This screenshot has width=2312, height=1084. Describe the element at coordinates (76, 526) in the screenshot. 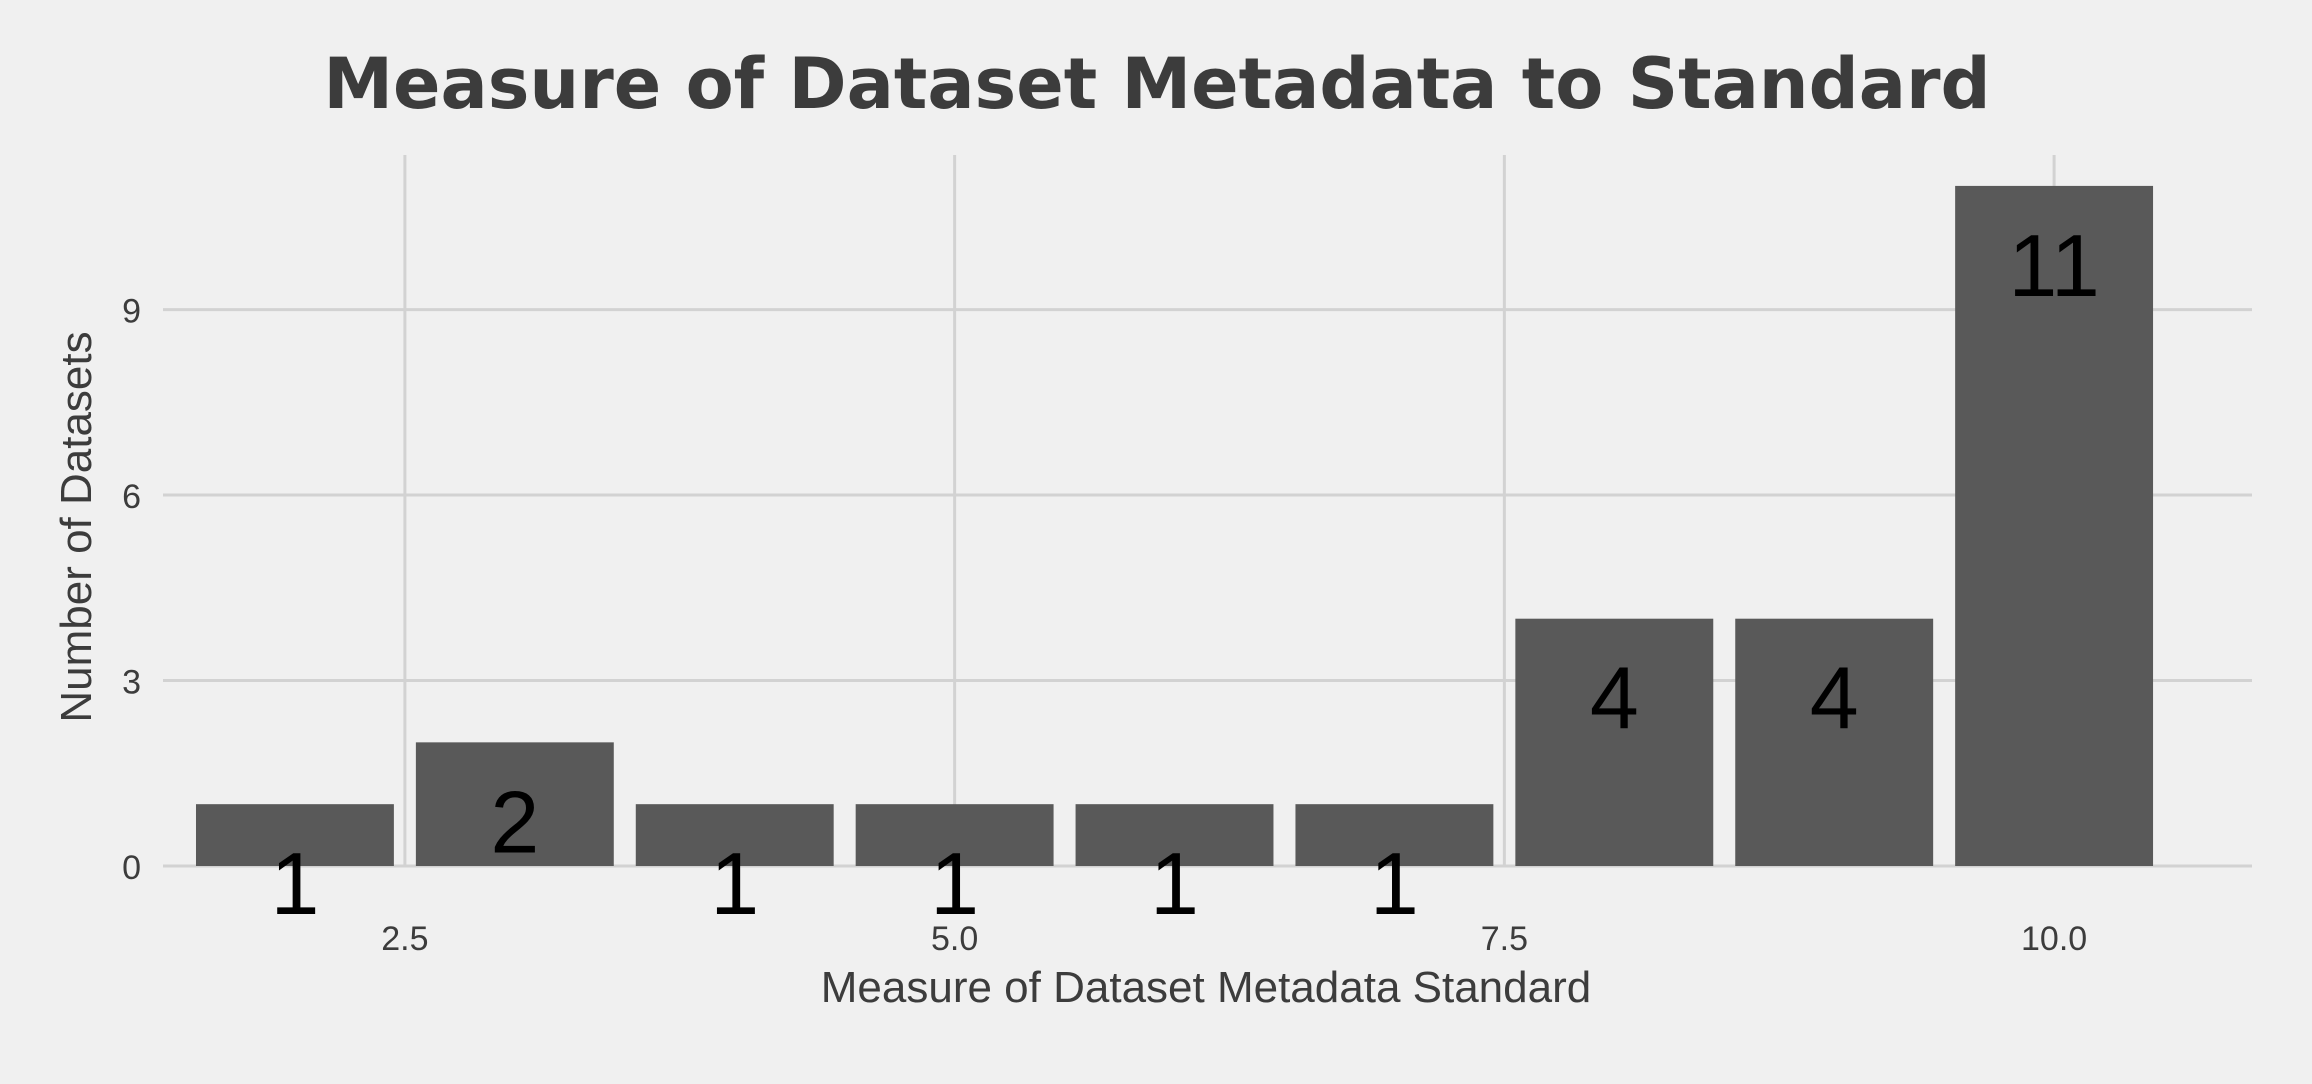

I see `y-axis-label: Number of Datasets` at that location.